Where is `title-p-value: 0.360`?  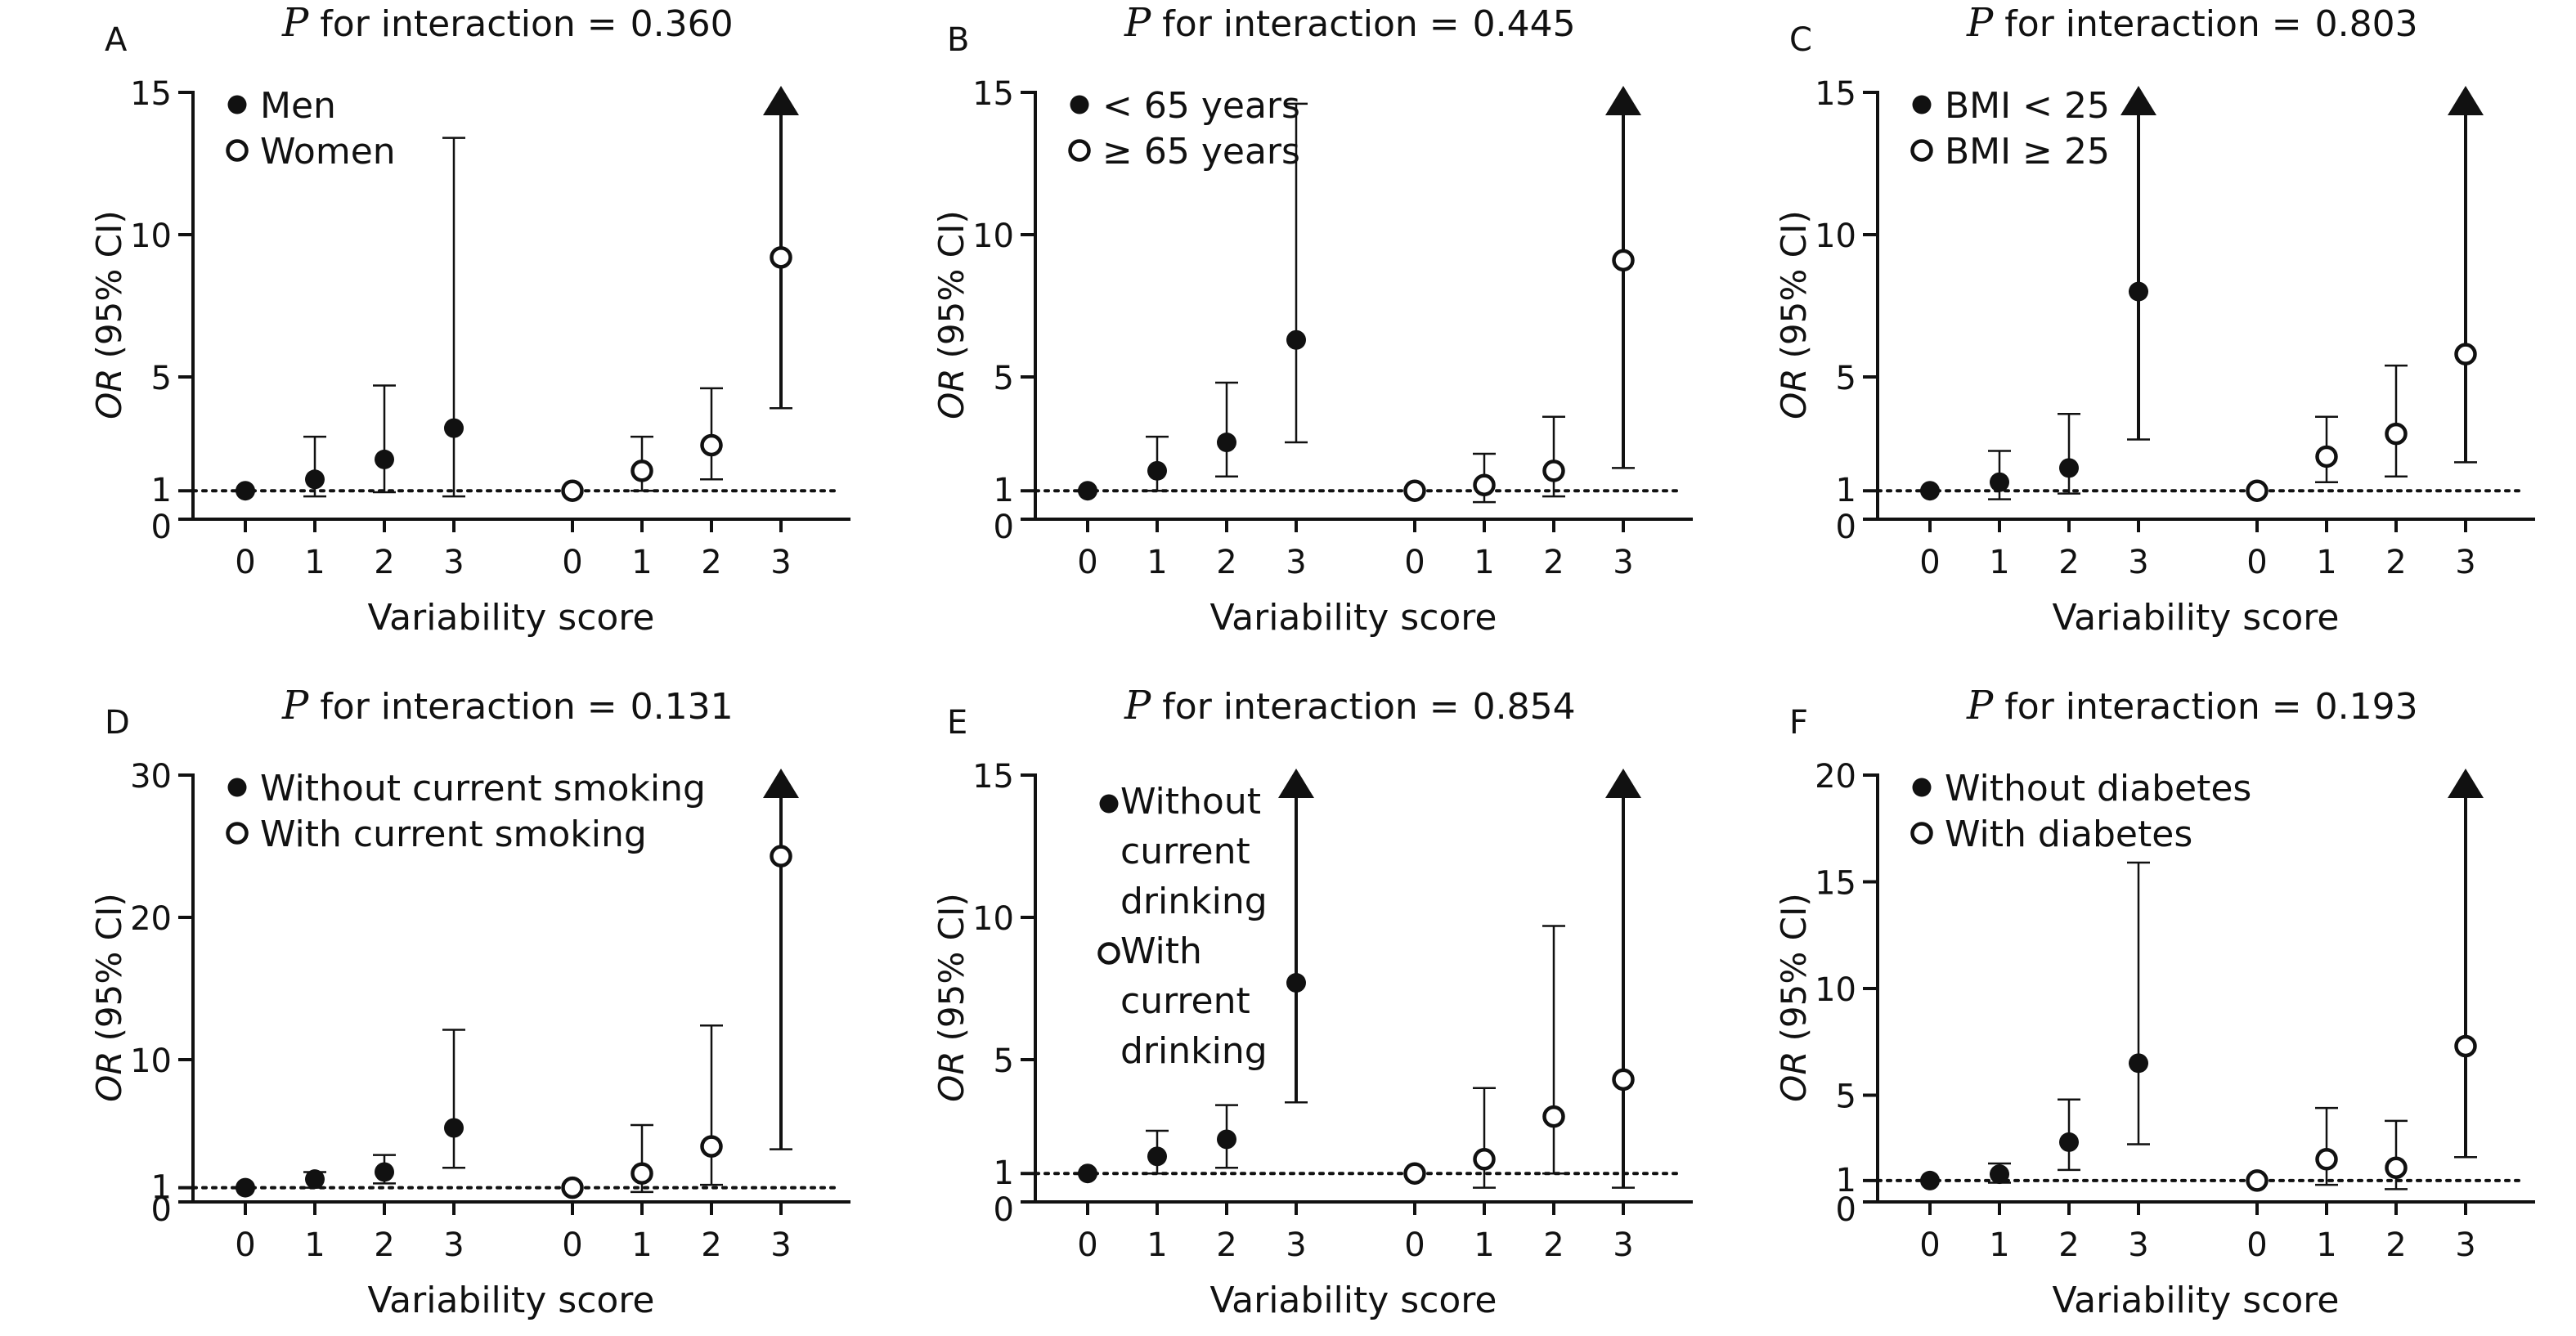 title-p-value: 0.360 is located at coordinates (683, 24).